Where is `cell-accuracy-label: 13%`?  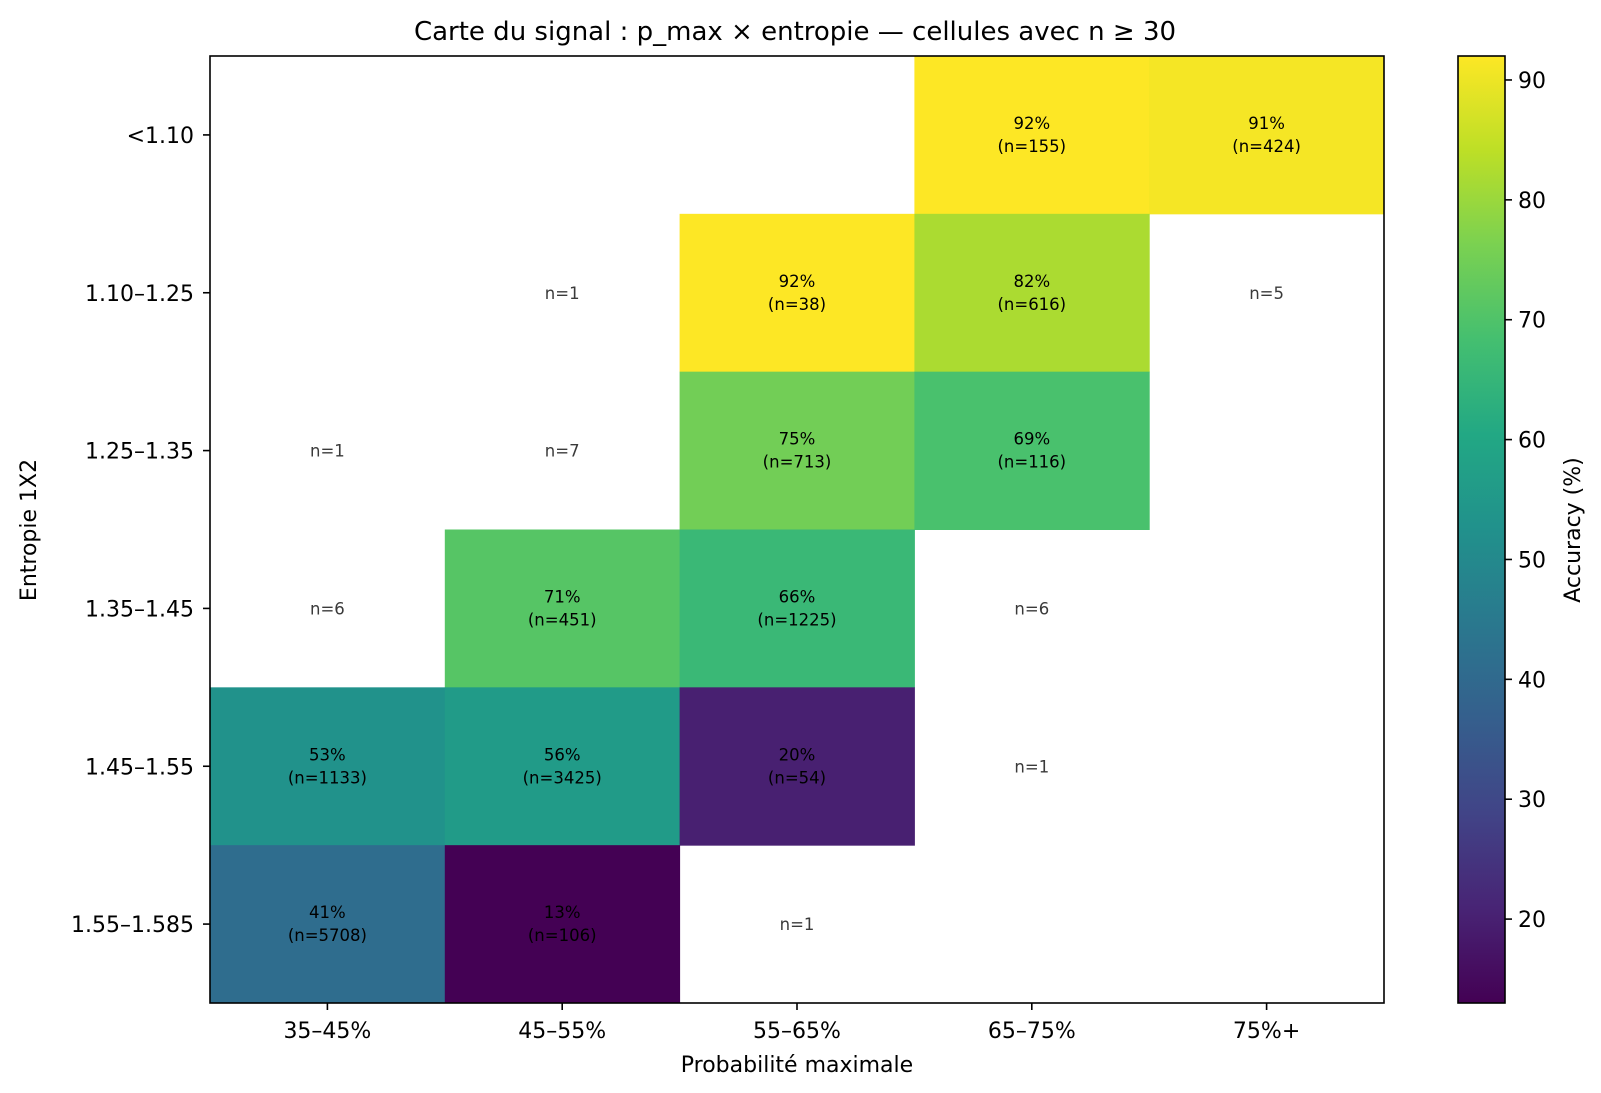
cell-accuracy-label: 13% is located at coordinates (562, 912).